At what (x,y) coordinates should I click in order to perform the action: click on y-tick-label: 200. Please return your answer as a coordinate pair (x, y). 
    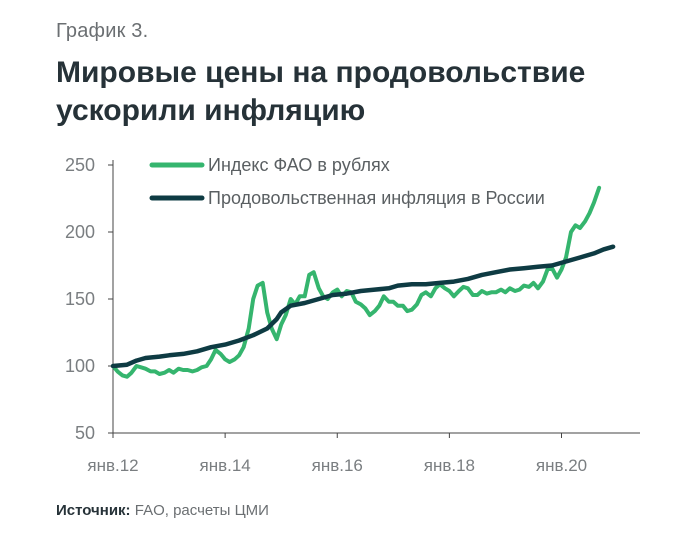
    Looking at the image, I should click on (80, 232).